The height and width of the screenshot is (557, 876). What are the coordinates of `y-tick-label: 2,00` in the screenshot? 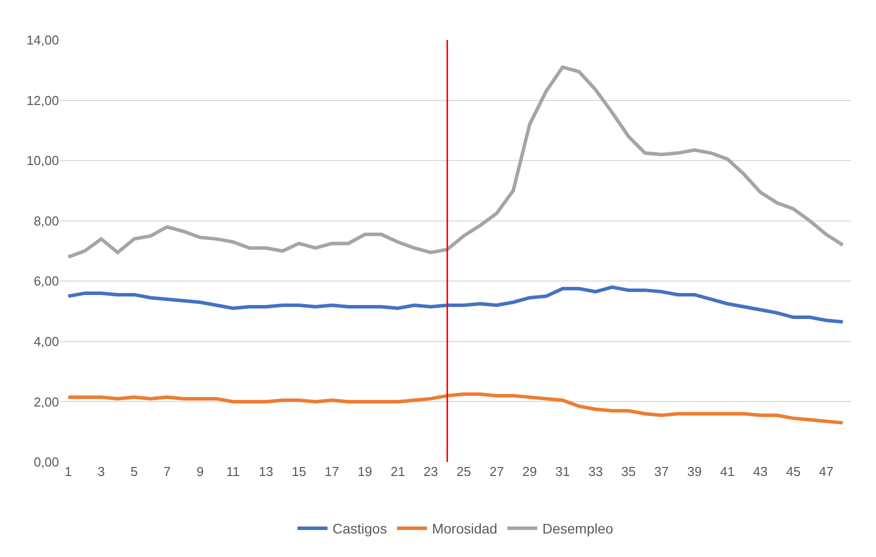 It's located at (46, 402).